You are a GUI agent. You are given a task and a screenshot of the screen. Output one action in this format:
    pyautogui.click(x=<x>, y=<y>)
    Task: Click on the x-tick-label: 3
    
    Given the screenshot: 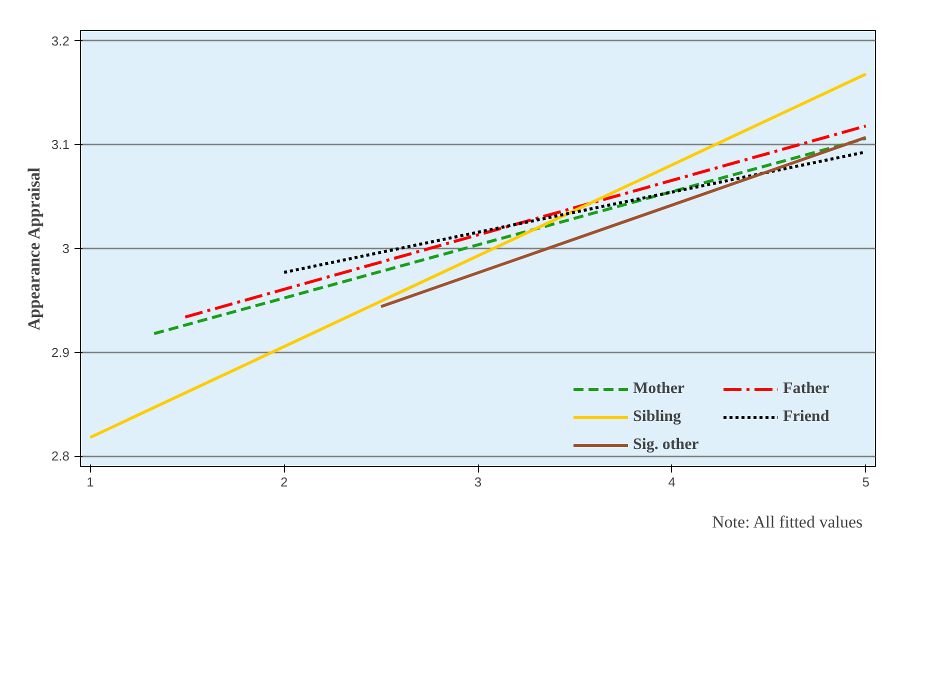 What is the action you would take?
    pyautogui.click(x=478, y=482)
    